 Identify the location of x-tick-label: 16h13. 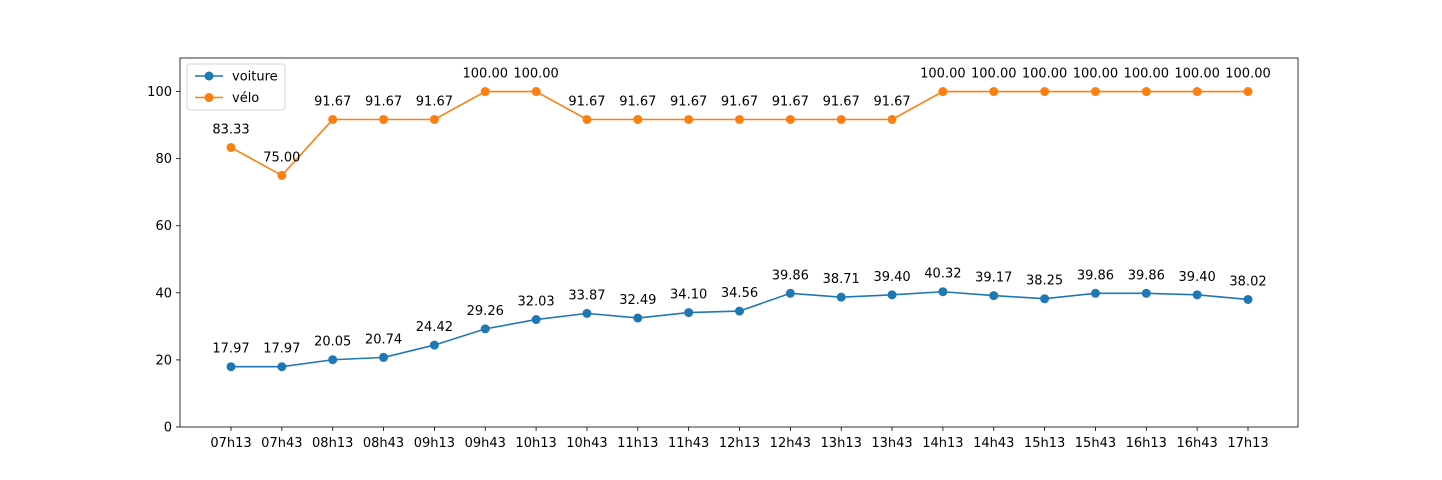
(1146, 443).